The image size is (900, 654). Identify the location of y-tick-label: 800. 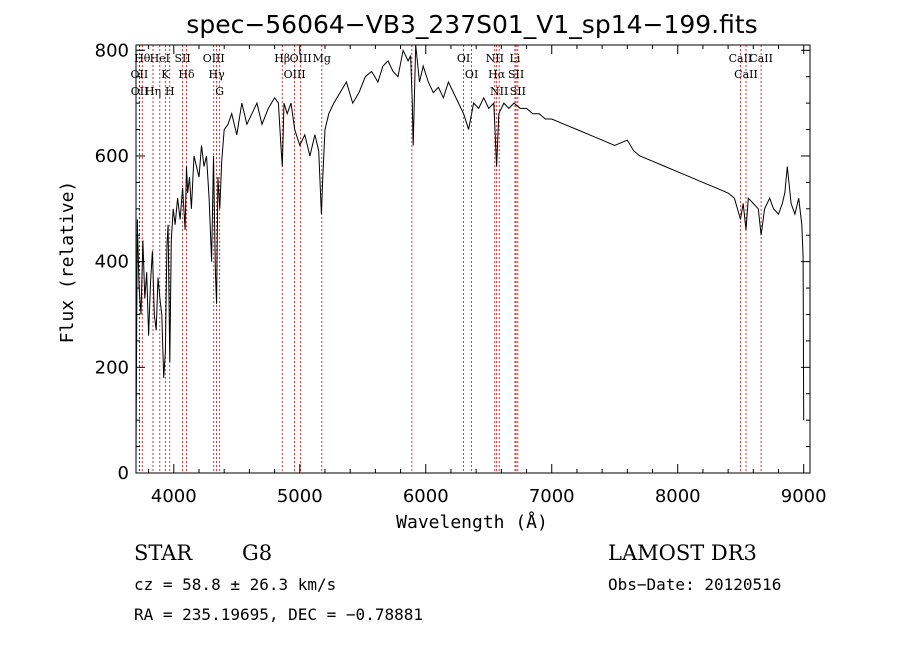
(112, 50).